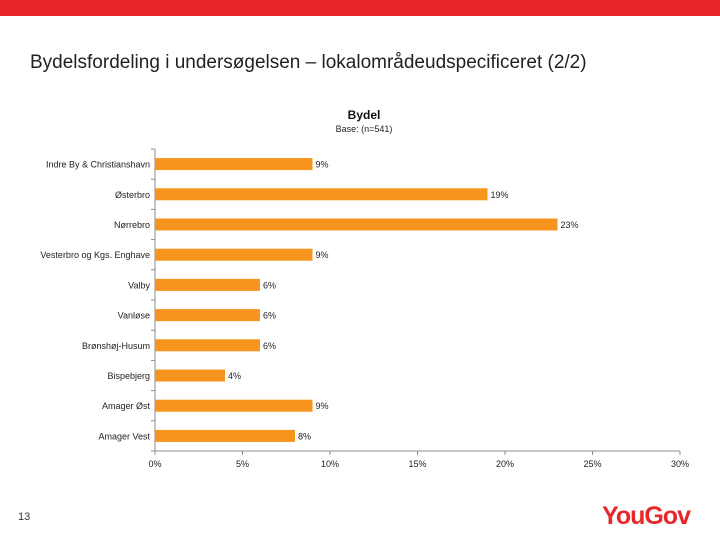  Describe the element at coordinates (680, 464) in the screenshot. I see `x-tick-label: 30%` at that location.